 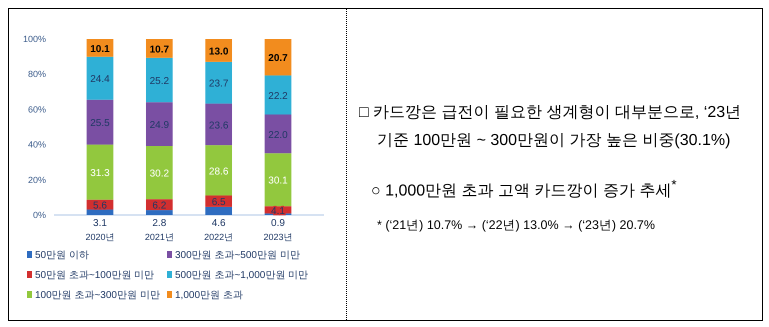 What do you see at coordinates (209, 295) in the screenshot?
I see `legend-label: 1,000만원 초과` at bounding box center [209, 295].